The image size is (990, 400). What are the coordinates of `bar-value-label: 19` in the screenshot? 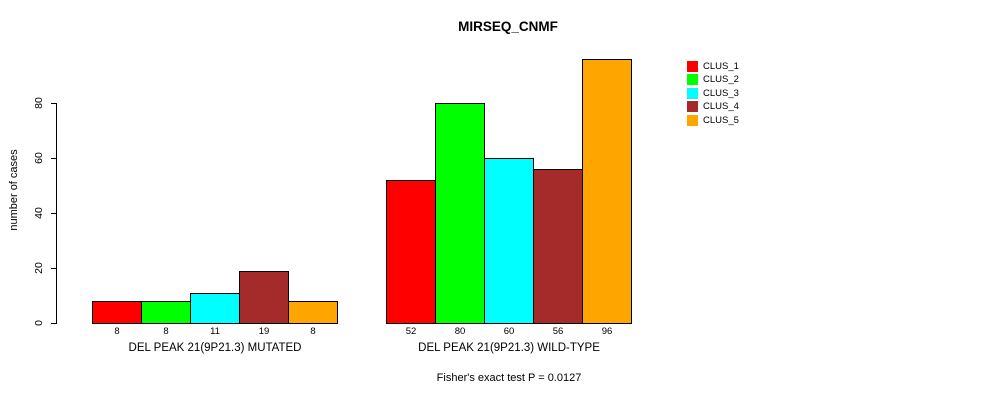 It's located at (264, 331).